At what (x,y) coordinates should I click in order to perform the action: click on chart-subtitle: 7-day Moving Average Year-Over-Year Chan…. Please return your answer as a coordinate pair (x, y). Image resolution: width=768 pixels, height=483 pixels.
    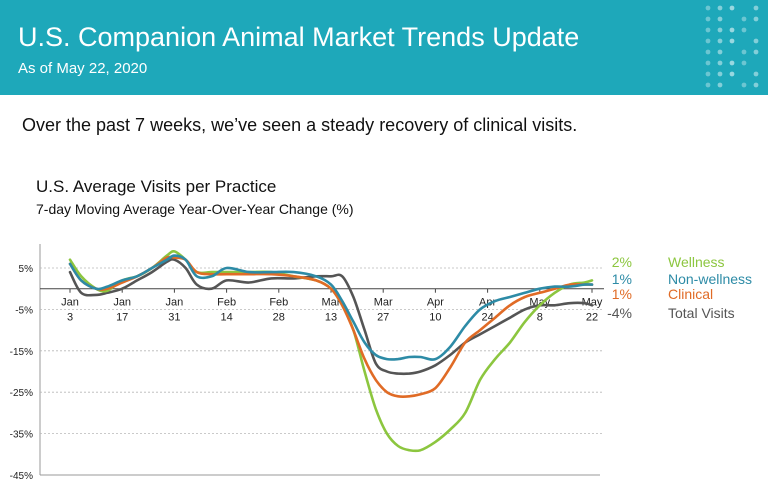
    Looking at the image, I should click on (195, 209).